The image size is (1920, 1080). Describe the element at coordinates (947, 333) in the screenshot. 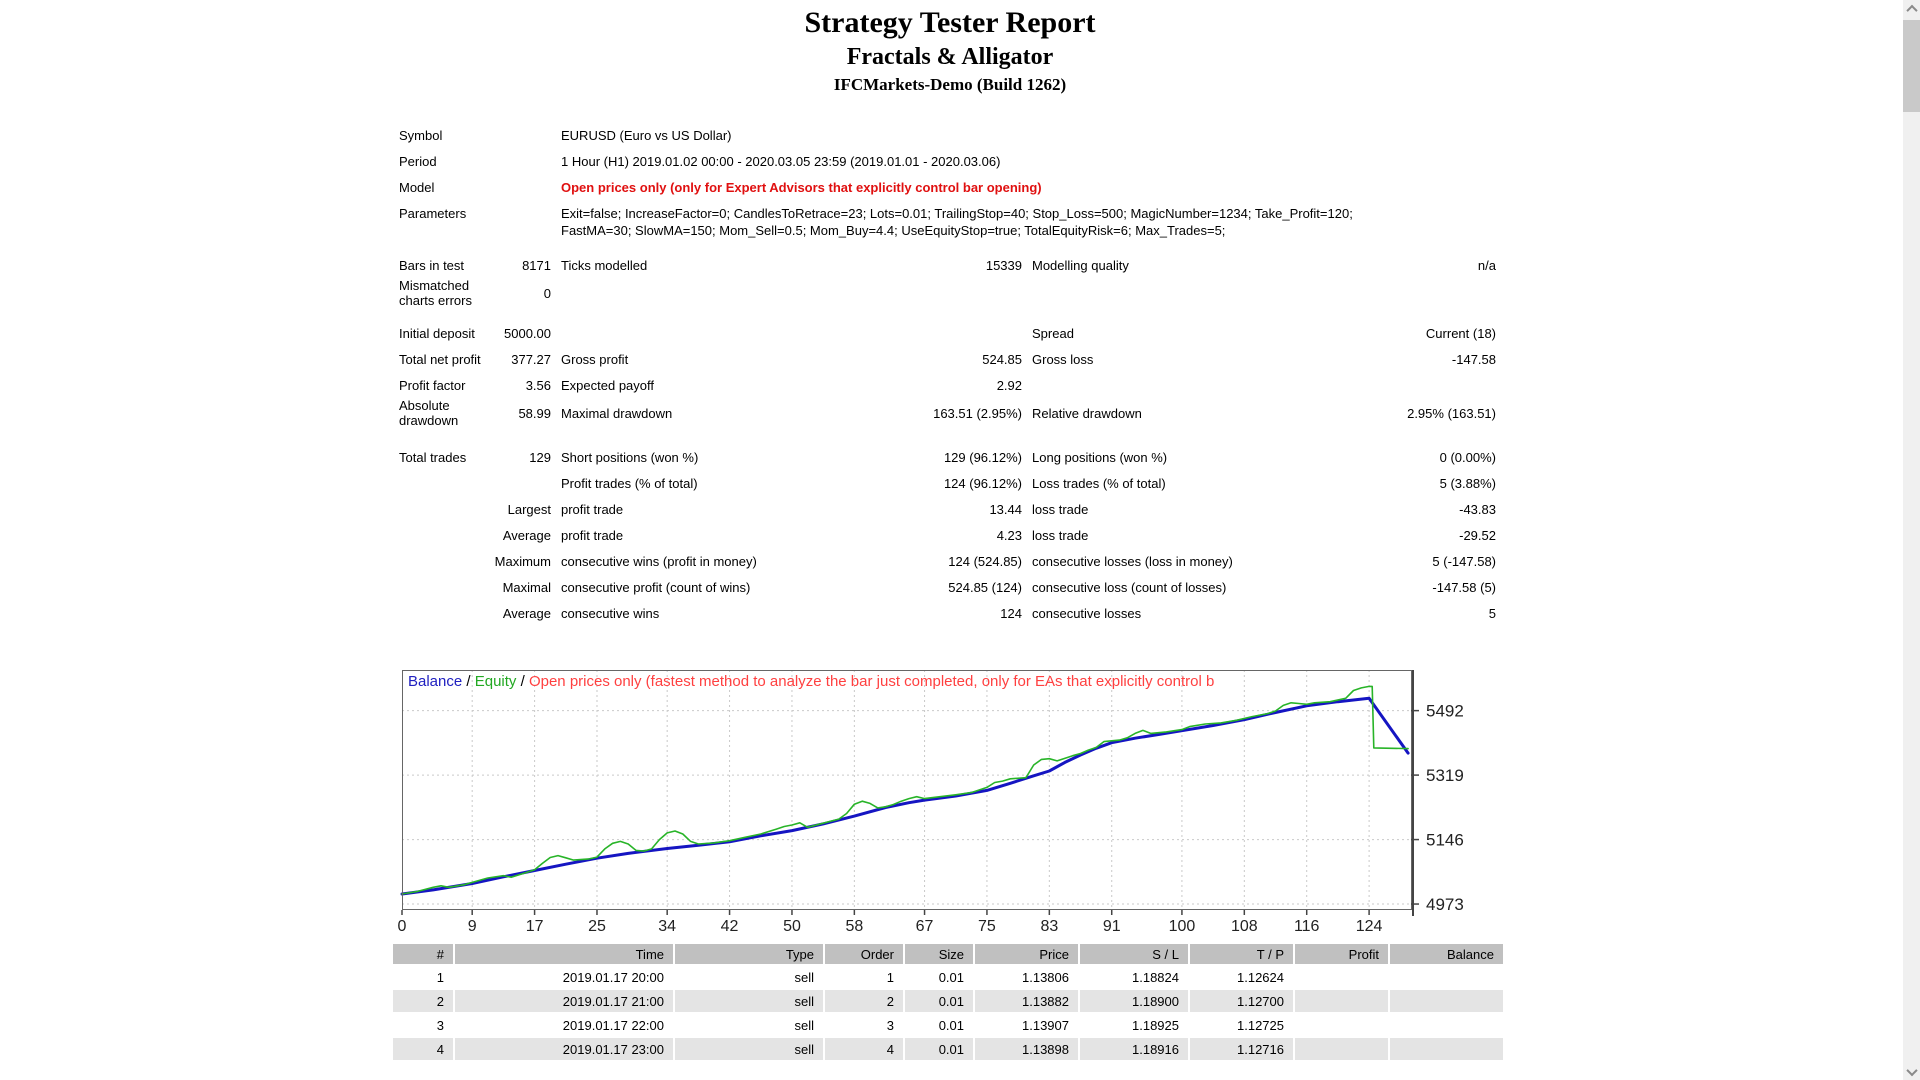

I see `stats-row: Initial deposit 5000.00 Spread Current (18)` at that location.